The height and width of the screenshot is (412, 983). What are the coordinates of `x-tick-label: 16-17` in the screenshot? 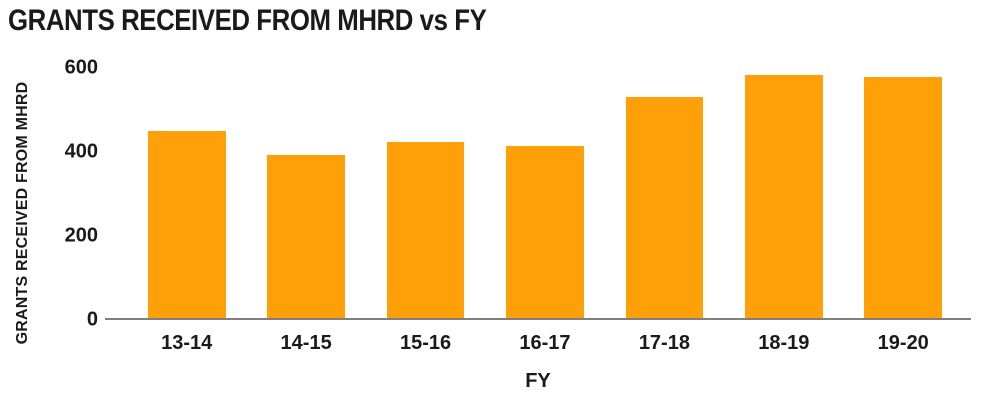 It's located at (545, 343).